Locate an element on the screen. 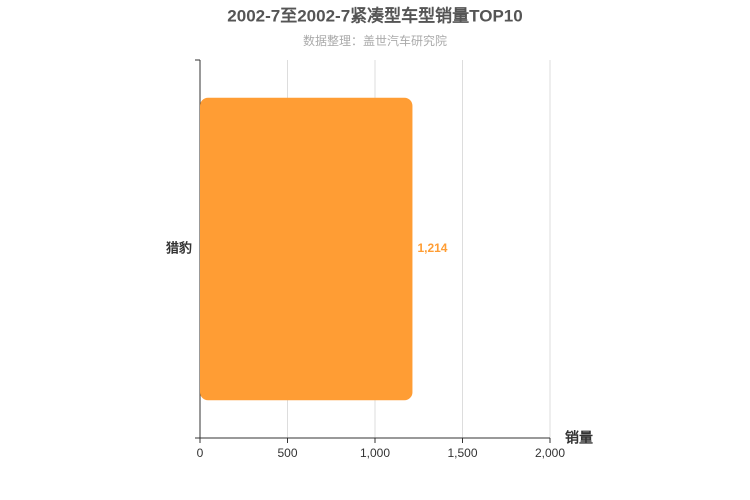 The image size is (750, 500). x-tick-label: 0 is located at coordinates (200, 453).